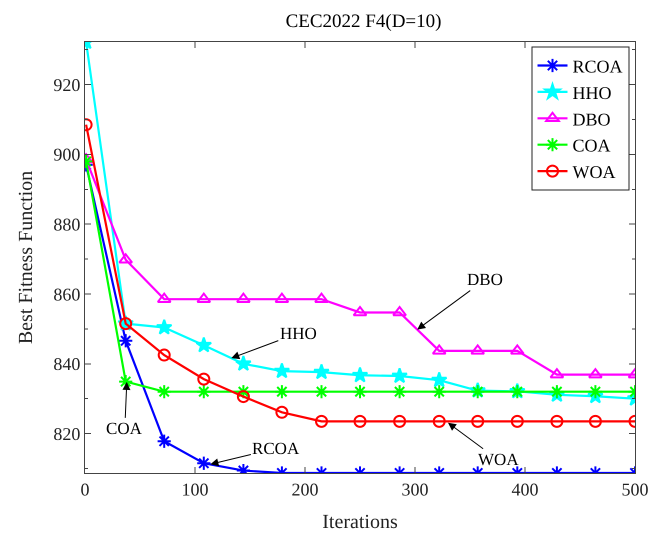 The width and height of the screenshot is (661, 541). I want to click on annotation: COA, so click(124, 428).